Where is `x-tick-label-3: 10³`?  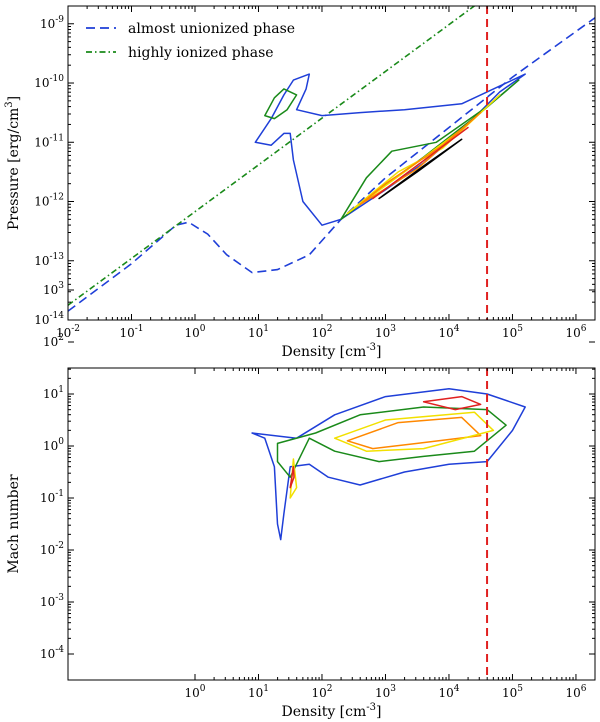 x-tick-label-3: 10³ is located at coordinates (385, 692).